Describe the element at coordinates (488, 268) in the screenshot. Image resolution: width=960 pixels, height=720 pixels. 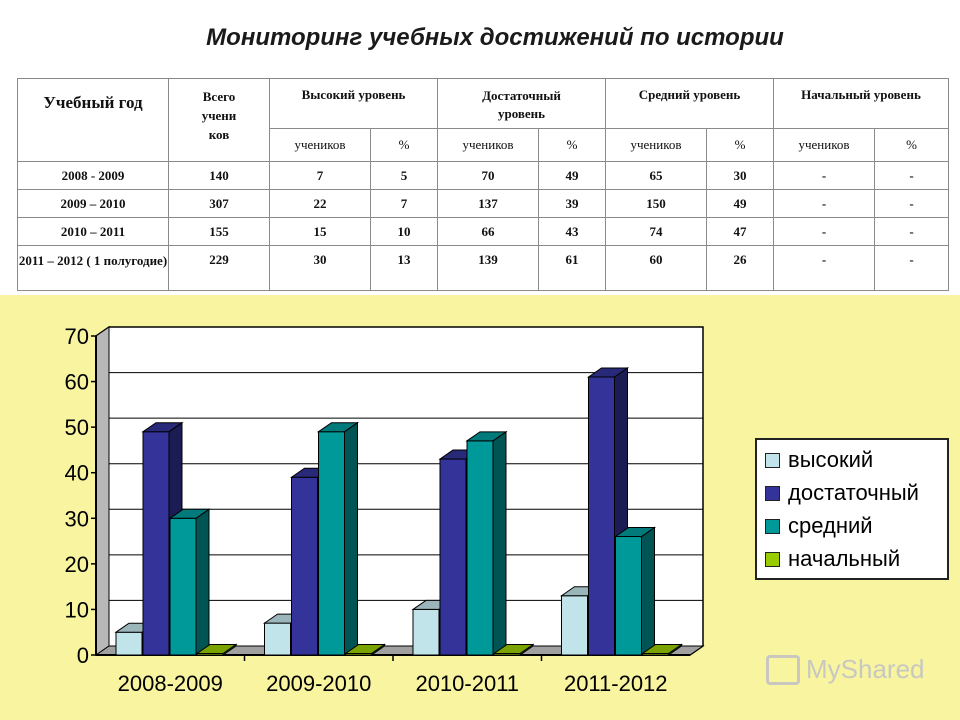
I see `table-cell: 139` at that location.